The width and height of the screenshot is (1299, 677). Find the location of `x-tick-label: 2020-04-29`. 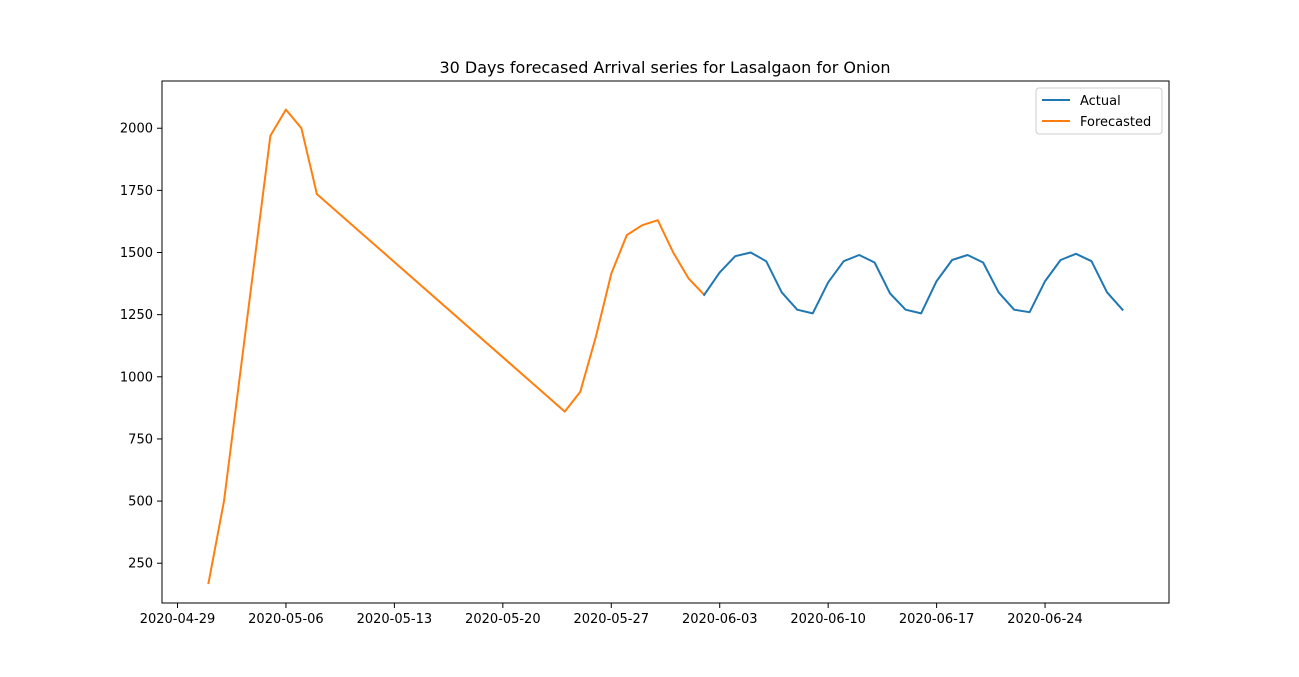

x-tick-label: 2020-04-29 is located at coordinates (178, 619).